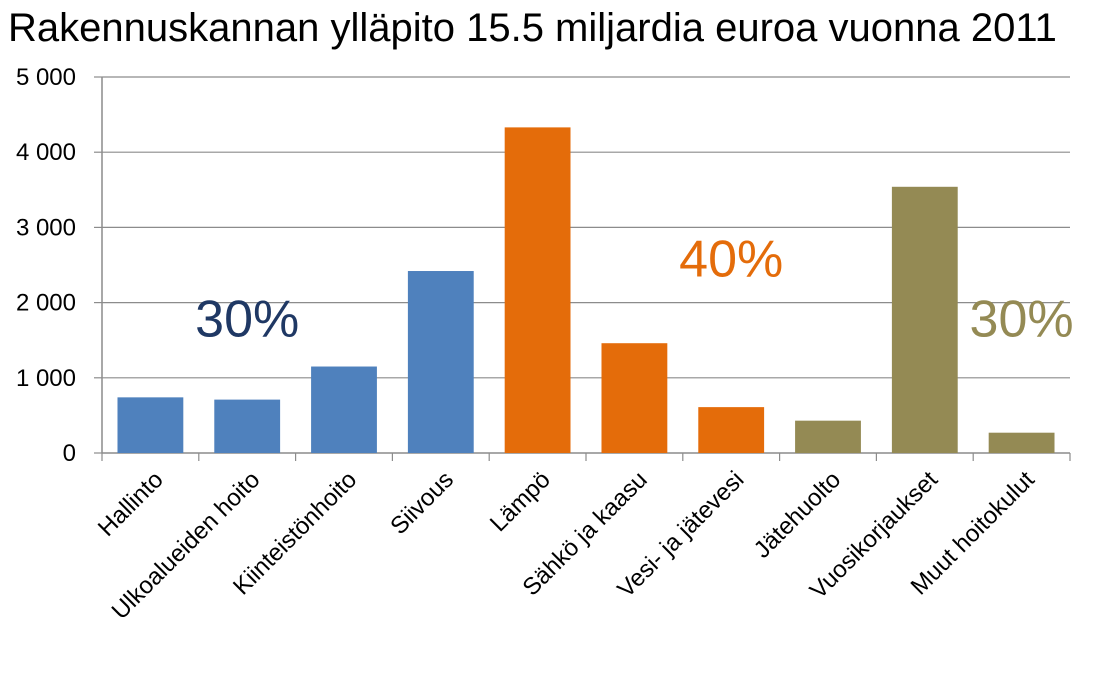 Image resolution: width=1094 pixels, height=675 pixels. I want to click on y-tick-label: 2 000, so click(46, 303).